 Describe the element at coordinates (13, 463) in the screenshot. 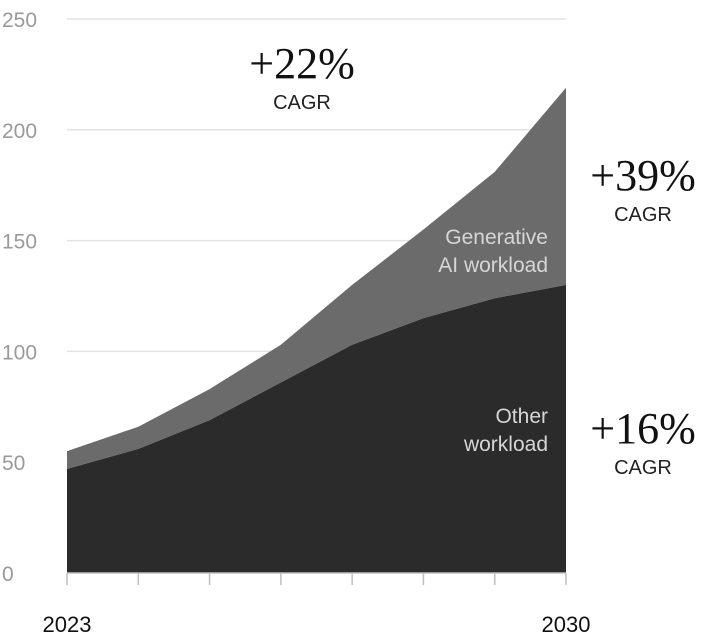

I see `y-tick-label-50: 50` at that location.